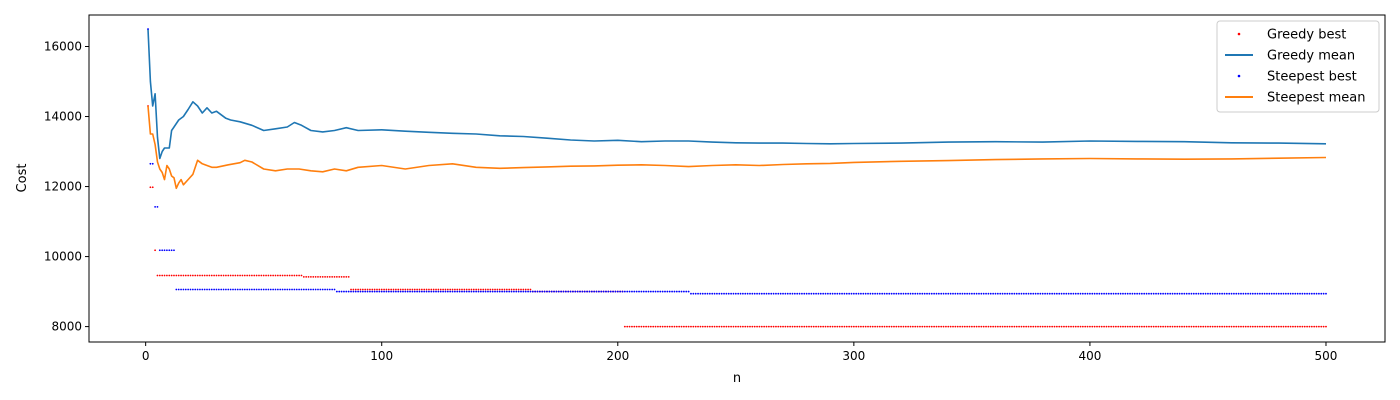 The image size is (1400, 400). What do you see at coordinates (63, 117) in the screenshot?
I see `y-tick-label: 14000` at bounding box center [63, 117].